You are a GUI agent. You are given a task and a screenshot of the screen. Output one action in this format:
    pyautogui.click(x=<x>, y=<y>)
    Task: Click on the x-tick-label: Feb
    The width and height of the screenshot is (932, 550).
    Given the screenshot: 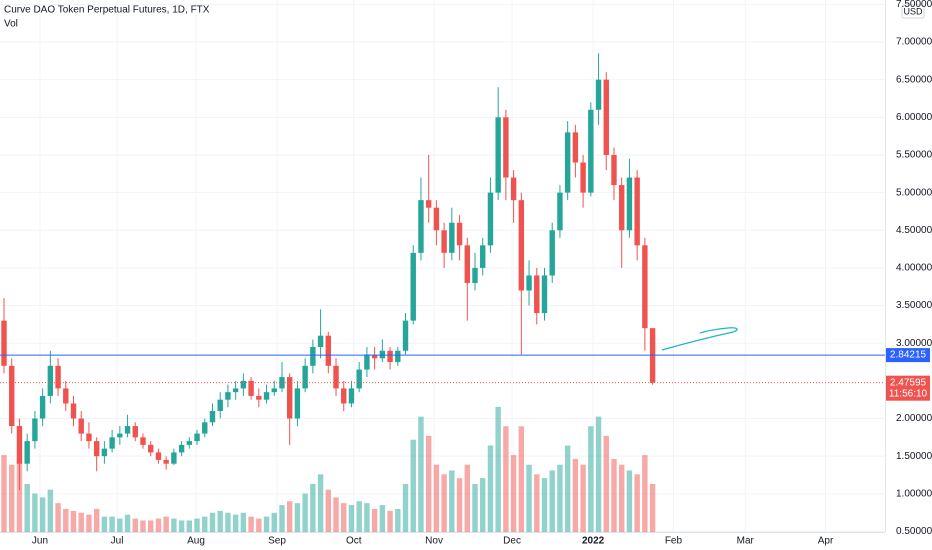 What is the action you would take?
    pyautogui.click(x=674, y=541)
    